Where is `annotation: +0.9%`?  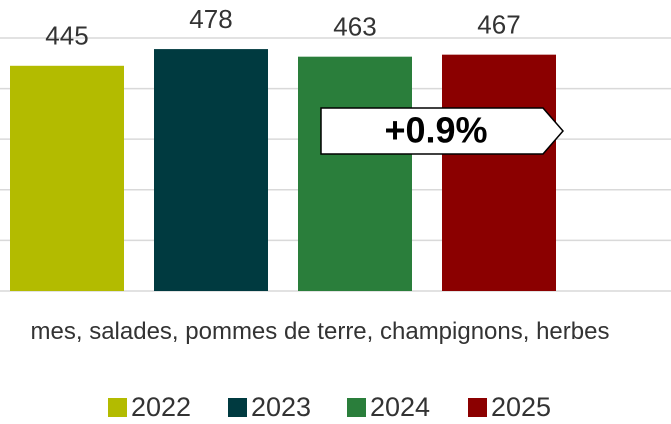 annotation: +0.9% is located at coordinates (435, 130).